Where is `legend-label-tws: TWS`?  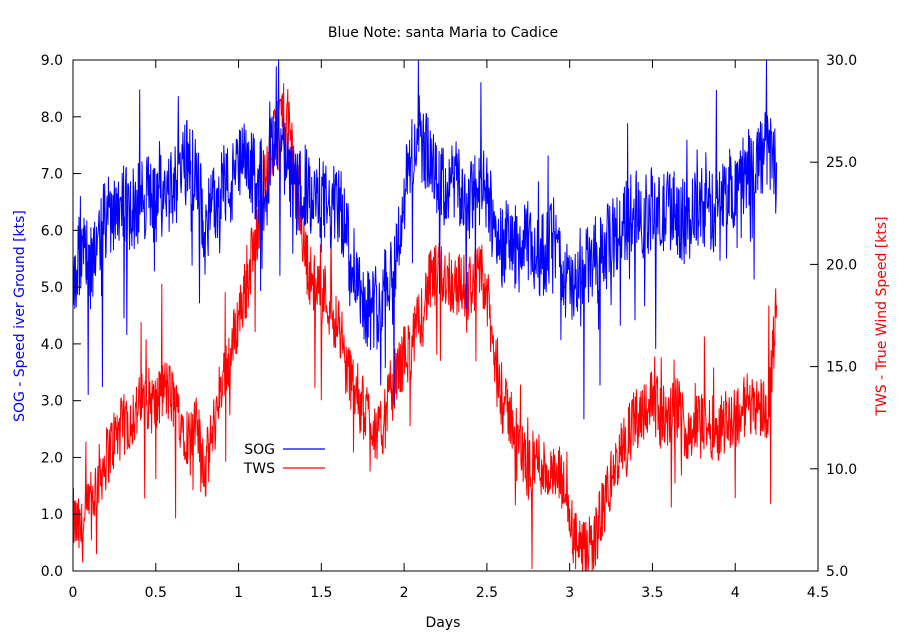 legend-label-tws: TWS is located at coordinates (259, 469).